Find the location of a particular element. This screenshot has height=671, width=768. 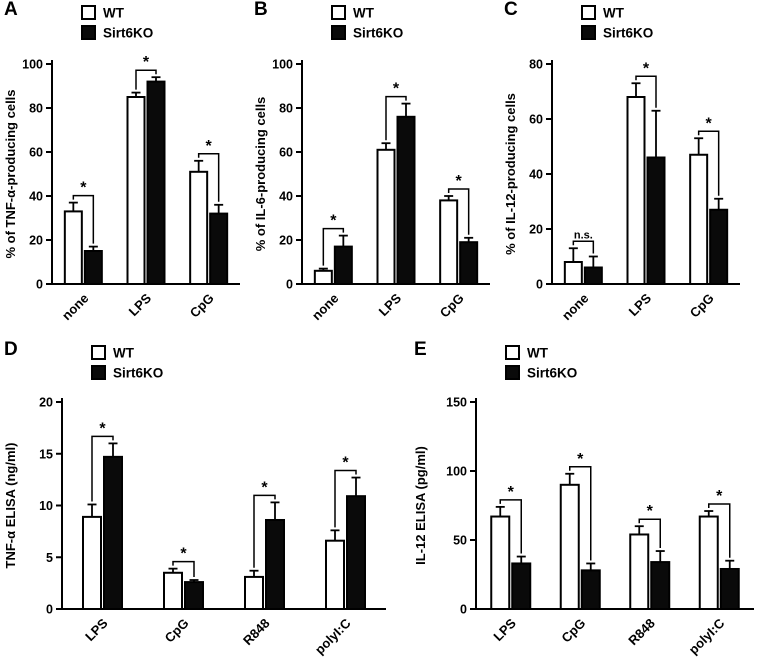

sig-label-none: * is located at coordinates (83, 188).